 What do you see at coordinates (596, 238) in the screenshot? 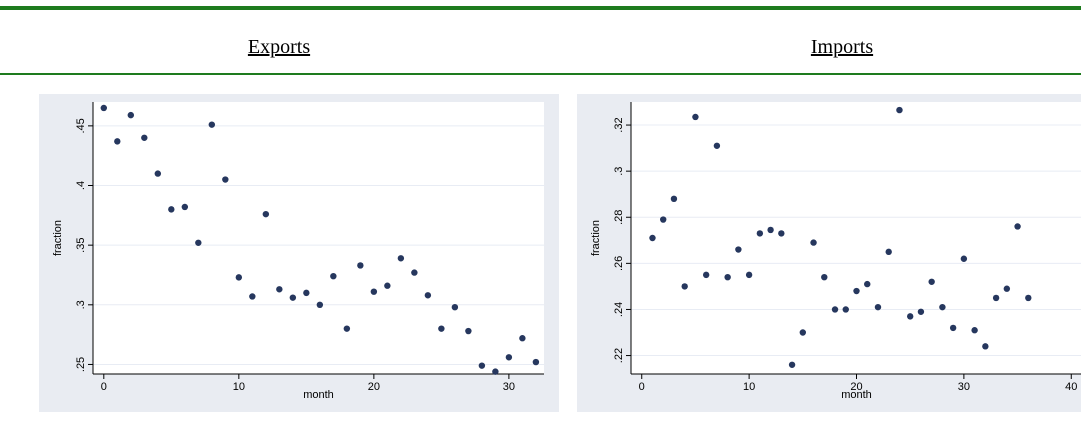
I see `imports-y-axis-label: fraction` at bounding box center [596, 238].